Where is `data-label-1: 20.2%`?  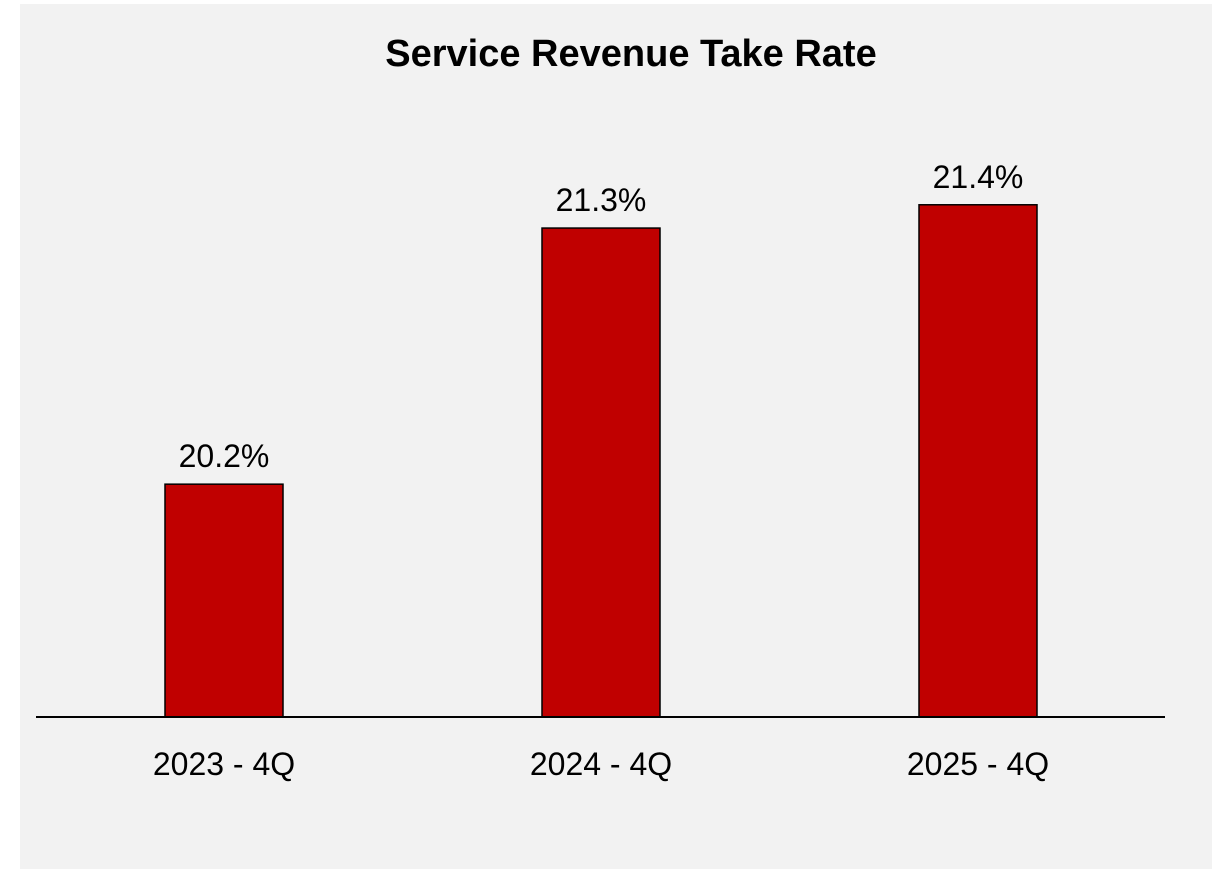 data-label-1: 20.2% is located at coordinates (224, 456).